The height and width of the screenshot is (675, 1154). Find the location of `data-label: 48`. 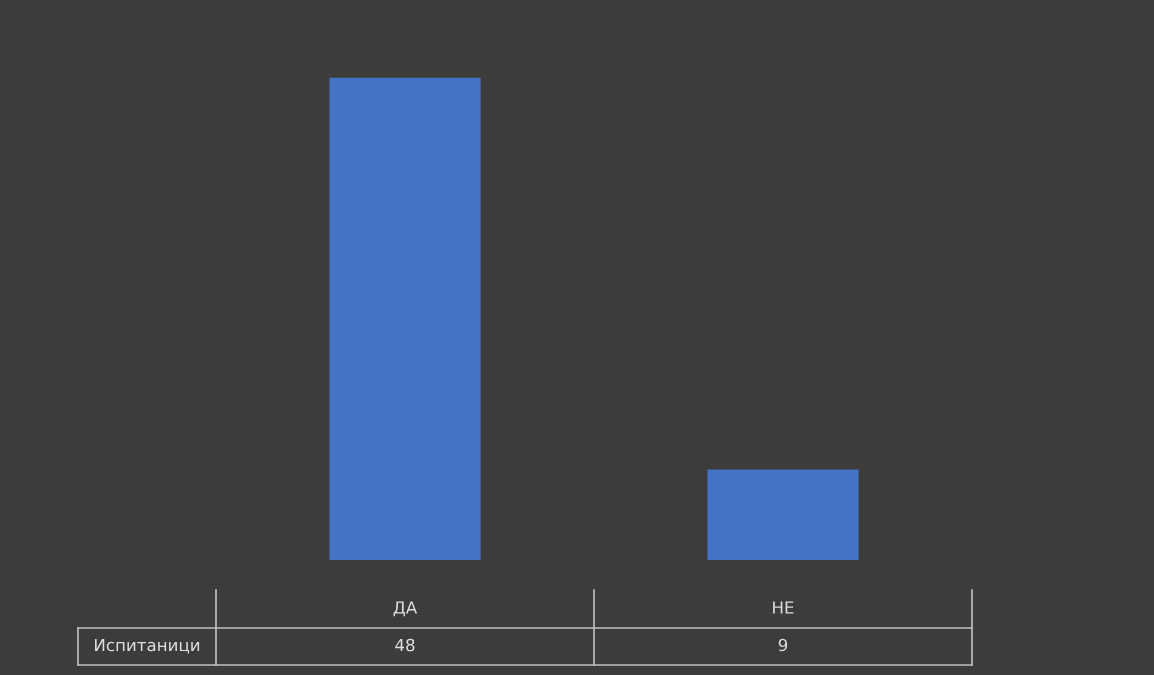

data-label: 48 is located at coordinates (405, 645).